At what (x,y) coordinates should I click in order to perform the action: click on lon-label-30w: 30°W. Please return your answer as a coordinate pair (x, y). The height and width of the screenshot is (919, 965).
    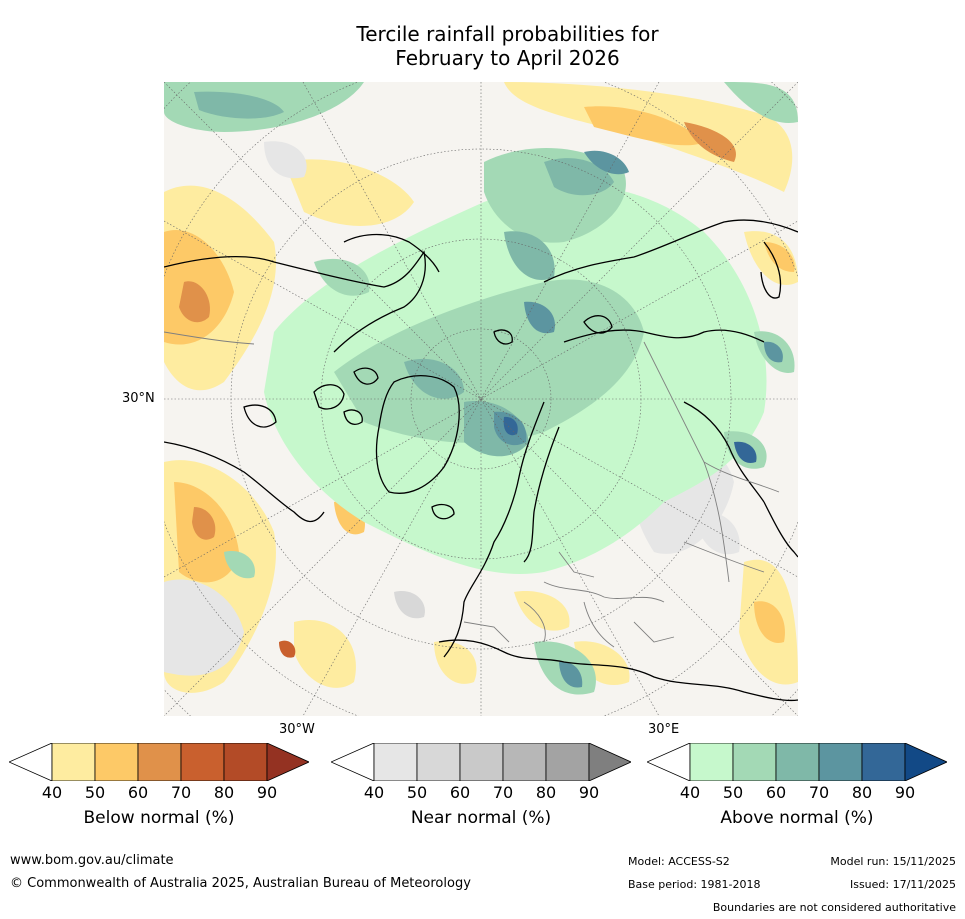
    Looking at the image, I should click on (297, 729).